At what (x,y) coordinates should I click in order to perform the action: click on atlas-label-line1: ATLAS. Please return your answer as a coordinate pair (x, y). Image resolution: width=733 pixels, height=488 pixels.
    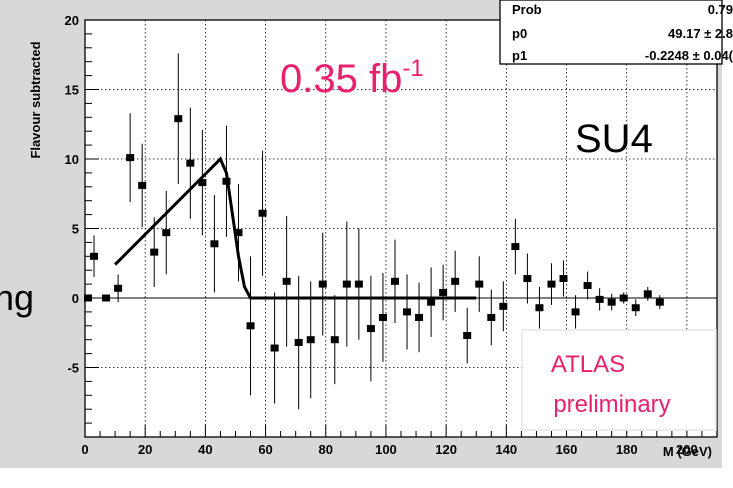
    Looking at the image, I should click on (588, 364).